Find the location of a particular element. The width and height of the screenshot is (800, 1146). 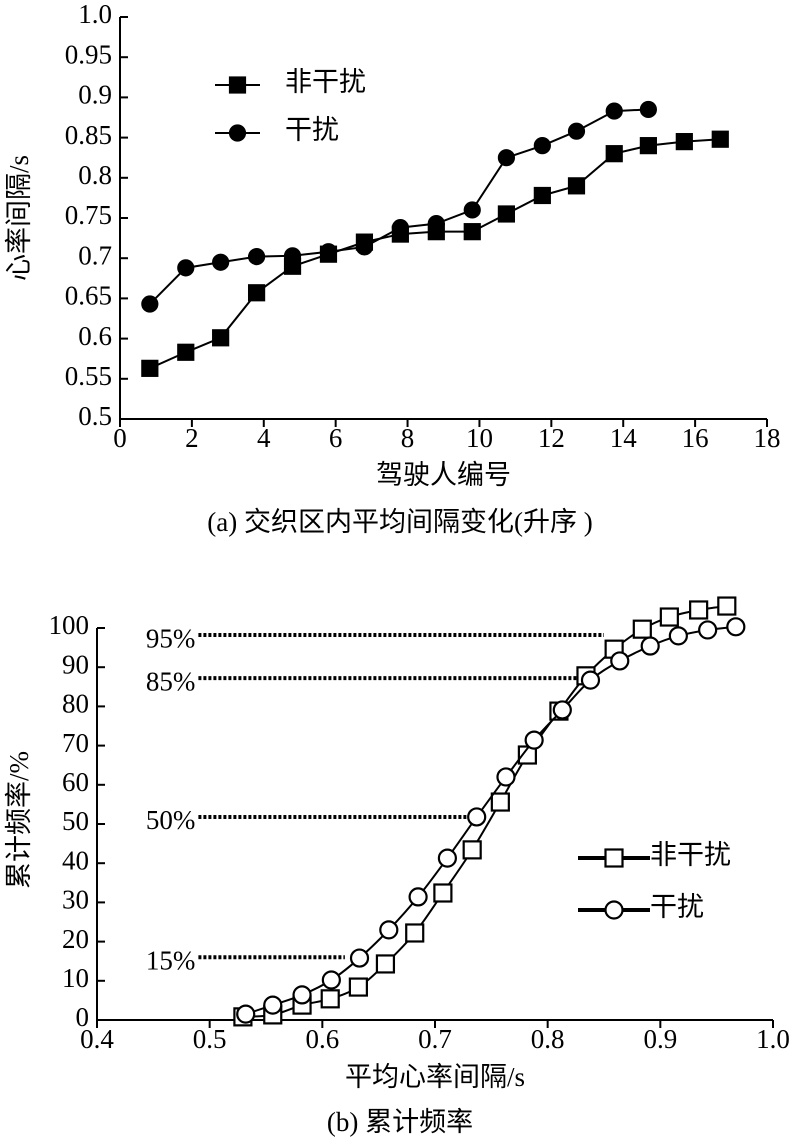

x-tick-label: 16 is located at coordinates (695, 438).